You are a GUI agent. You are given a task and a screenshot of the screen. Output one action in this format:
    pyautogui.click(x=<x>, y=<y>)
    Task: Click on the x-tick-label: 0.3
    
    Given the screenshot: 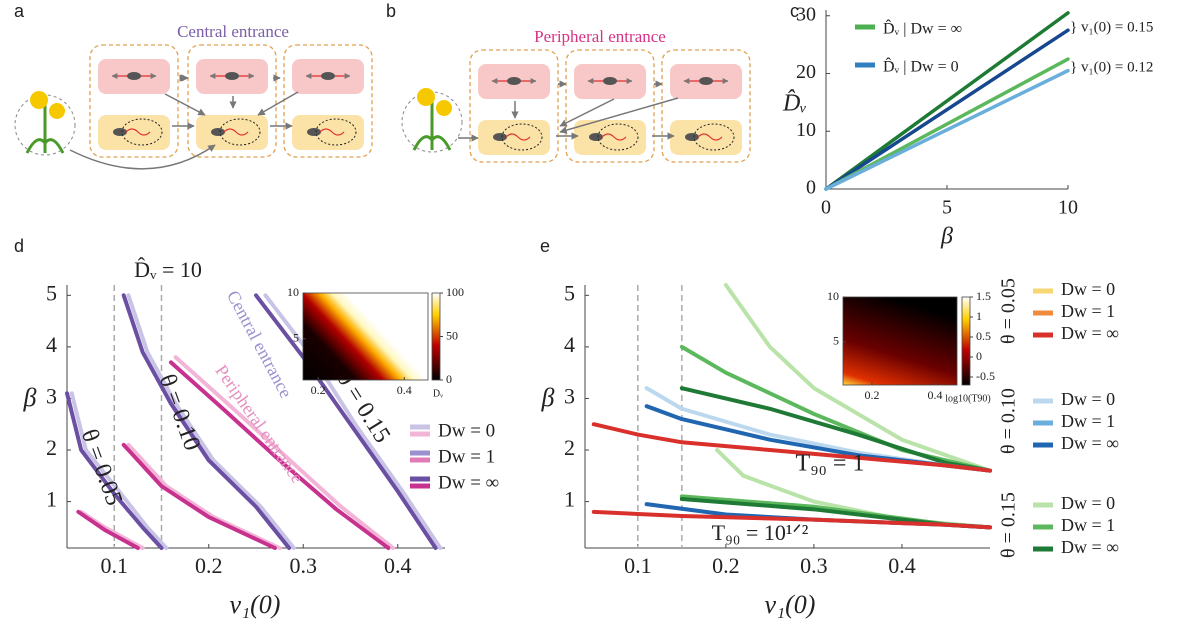 What is the action you would take?
    pyautogui.click(x=304, y=565)
    